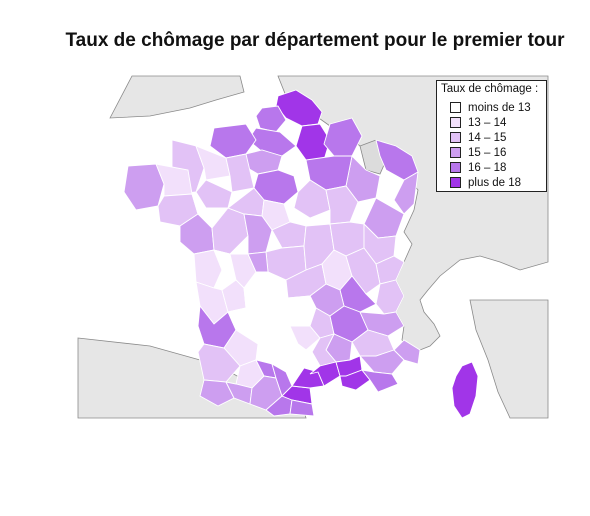  I want to click on legend-label: 16 – 18, so click(487, 167).